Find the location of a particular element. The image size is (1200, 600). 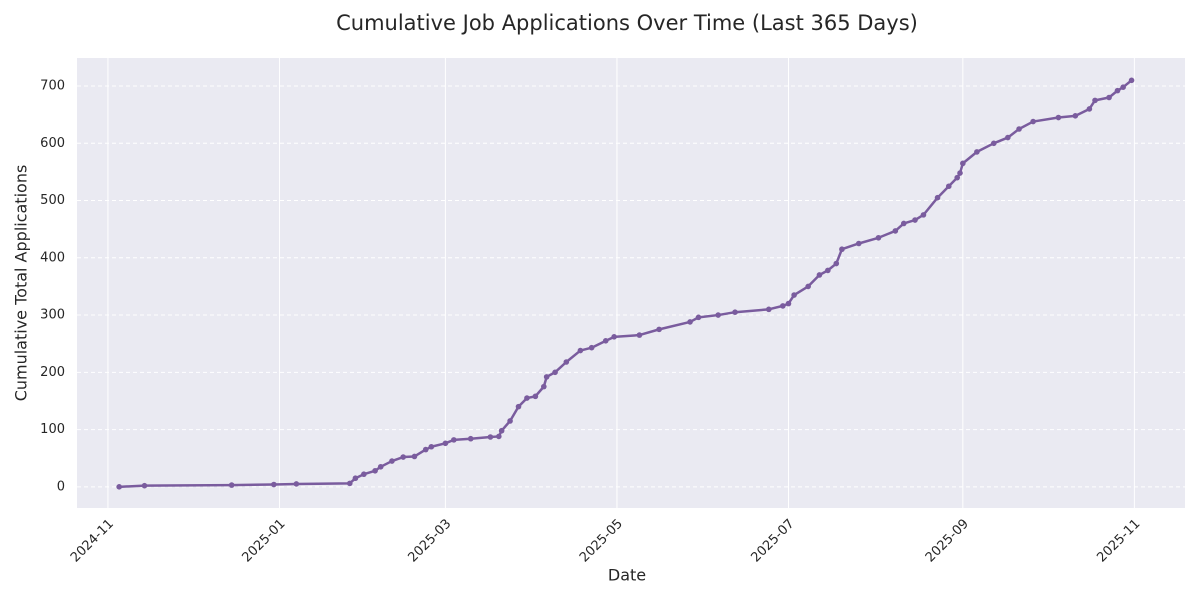

y-tick-label: 300 is located at coordinates (52, 315).